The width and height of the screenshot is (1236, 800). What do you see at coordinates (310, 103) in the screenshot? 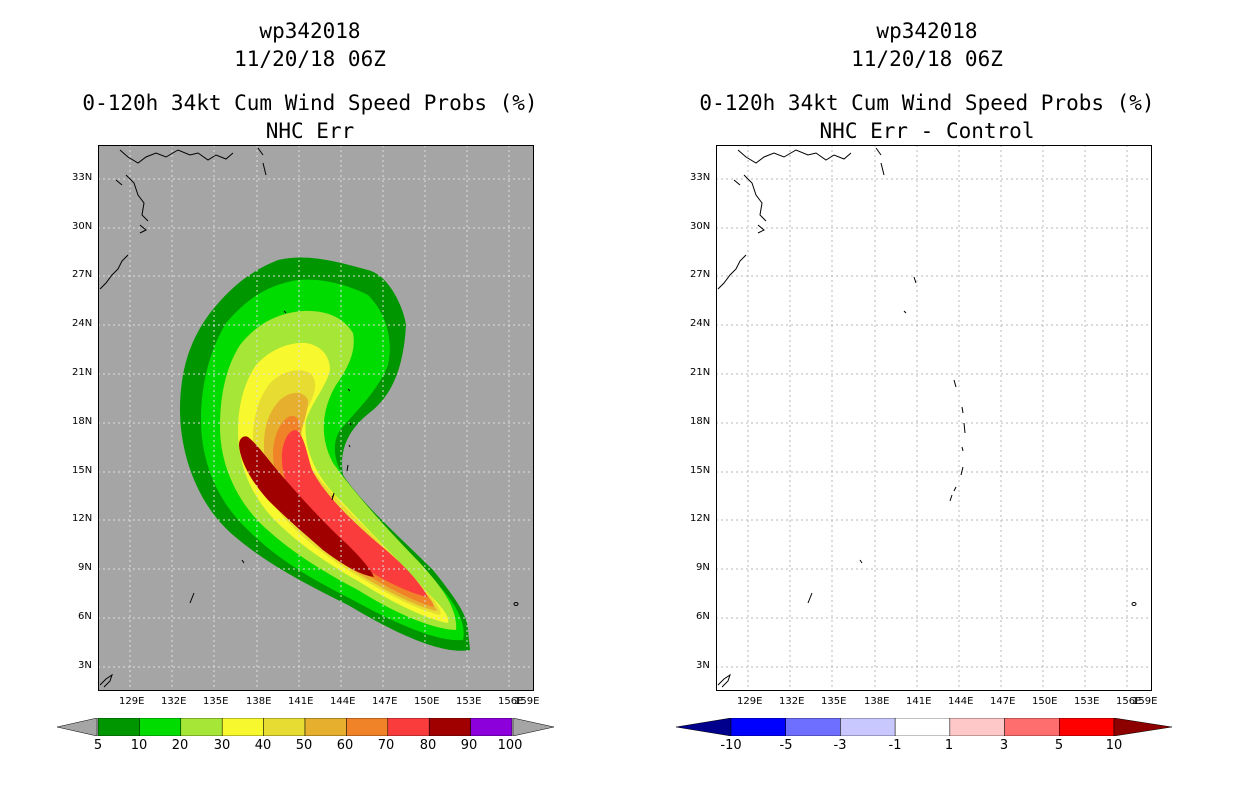
I see `left-title: 0-120h 34kt Cum Wind Speed Probs (%)` at bounding box center [310, 103].